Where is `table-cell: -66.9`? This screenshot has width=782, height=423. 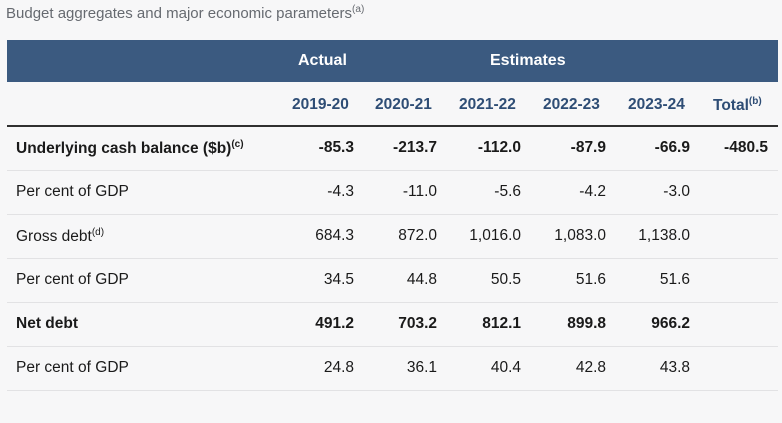 table-cell: -66.9 is located at coordinates (672, 147).